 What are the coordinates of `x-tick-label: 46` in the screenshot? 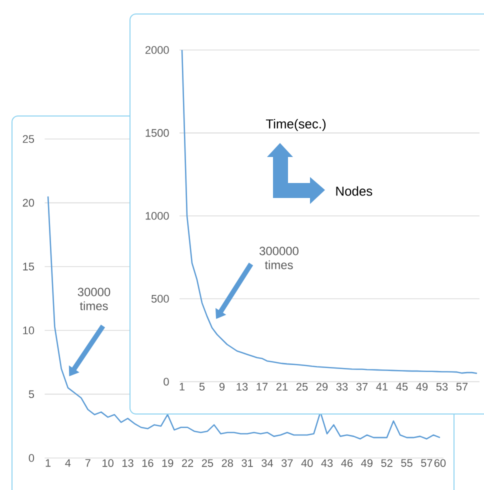 It's located at (347, 463).